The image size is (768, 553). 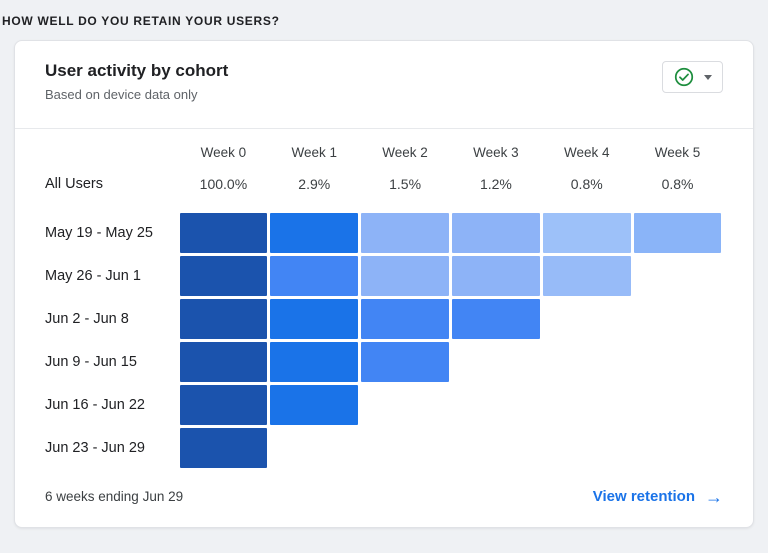 What do you see at coordinates (495, 184) in the screenshot?
I see `all-users-value: 1.2%` at bounding box center [495, 184].